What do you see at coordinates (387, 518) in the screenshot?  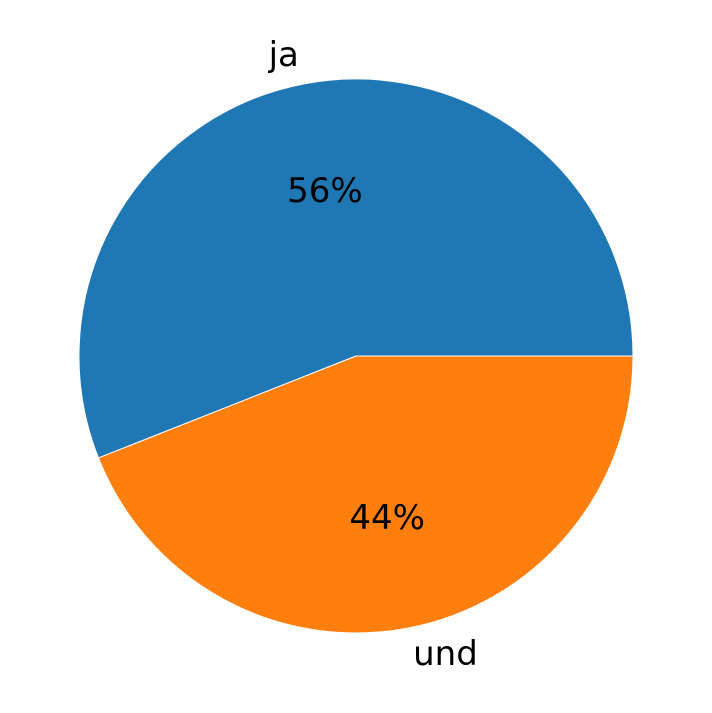 I see `slice-percent-und: 44%` at bounding box center [387, 518].